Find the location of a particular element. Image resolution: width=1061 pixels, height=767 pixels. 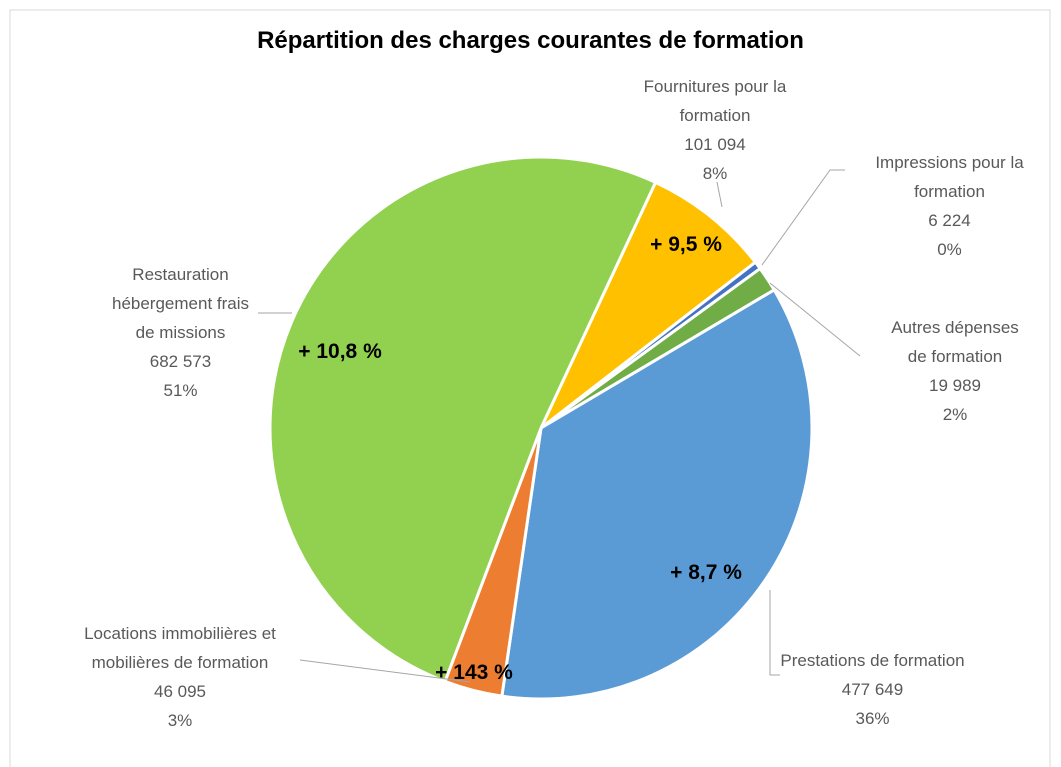

data-label: Autres dépenses de formation 19 989 2% is located at coordinates (955, 371).